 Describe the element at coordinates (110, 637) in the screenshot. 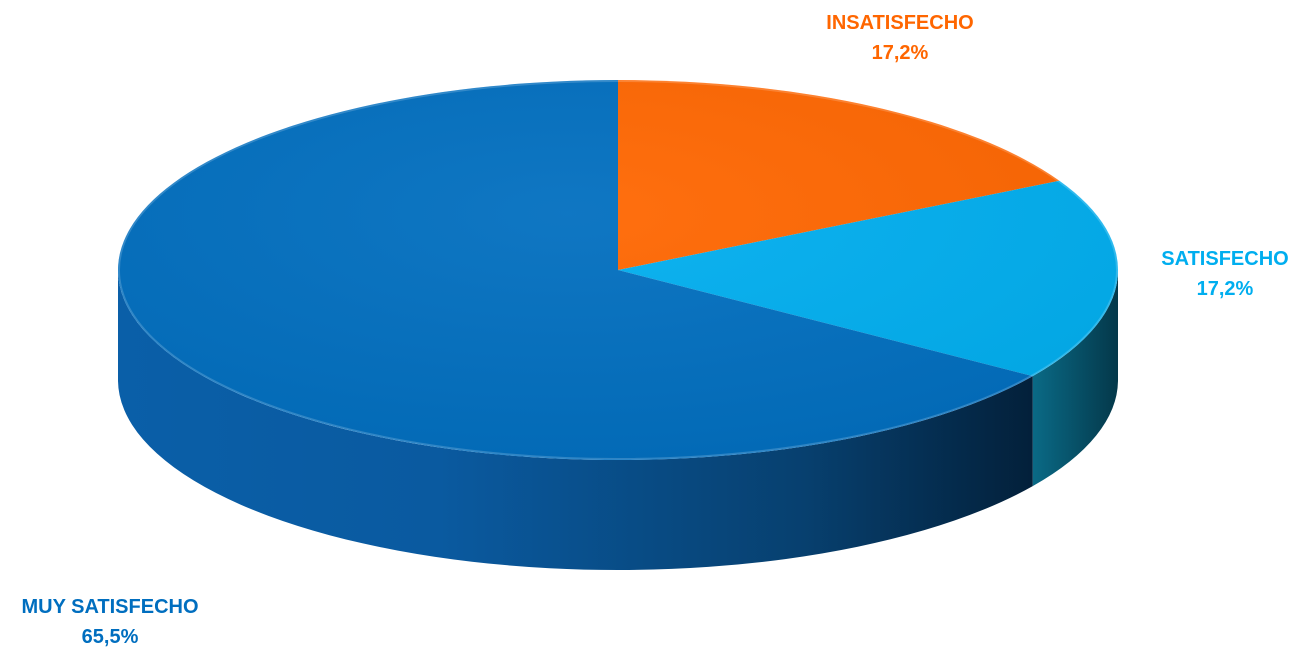

I see `slice-value-label: 65,5%` at that location.